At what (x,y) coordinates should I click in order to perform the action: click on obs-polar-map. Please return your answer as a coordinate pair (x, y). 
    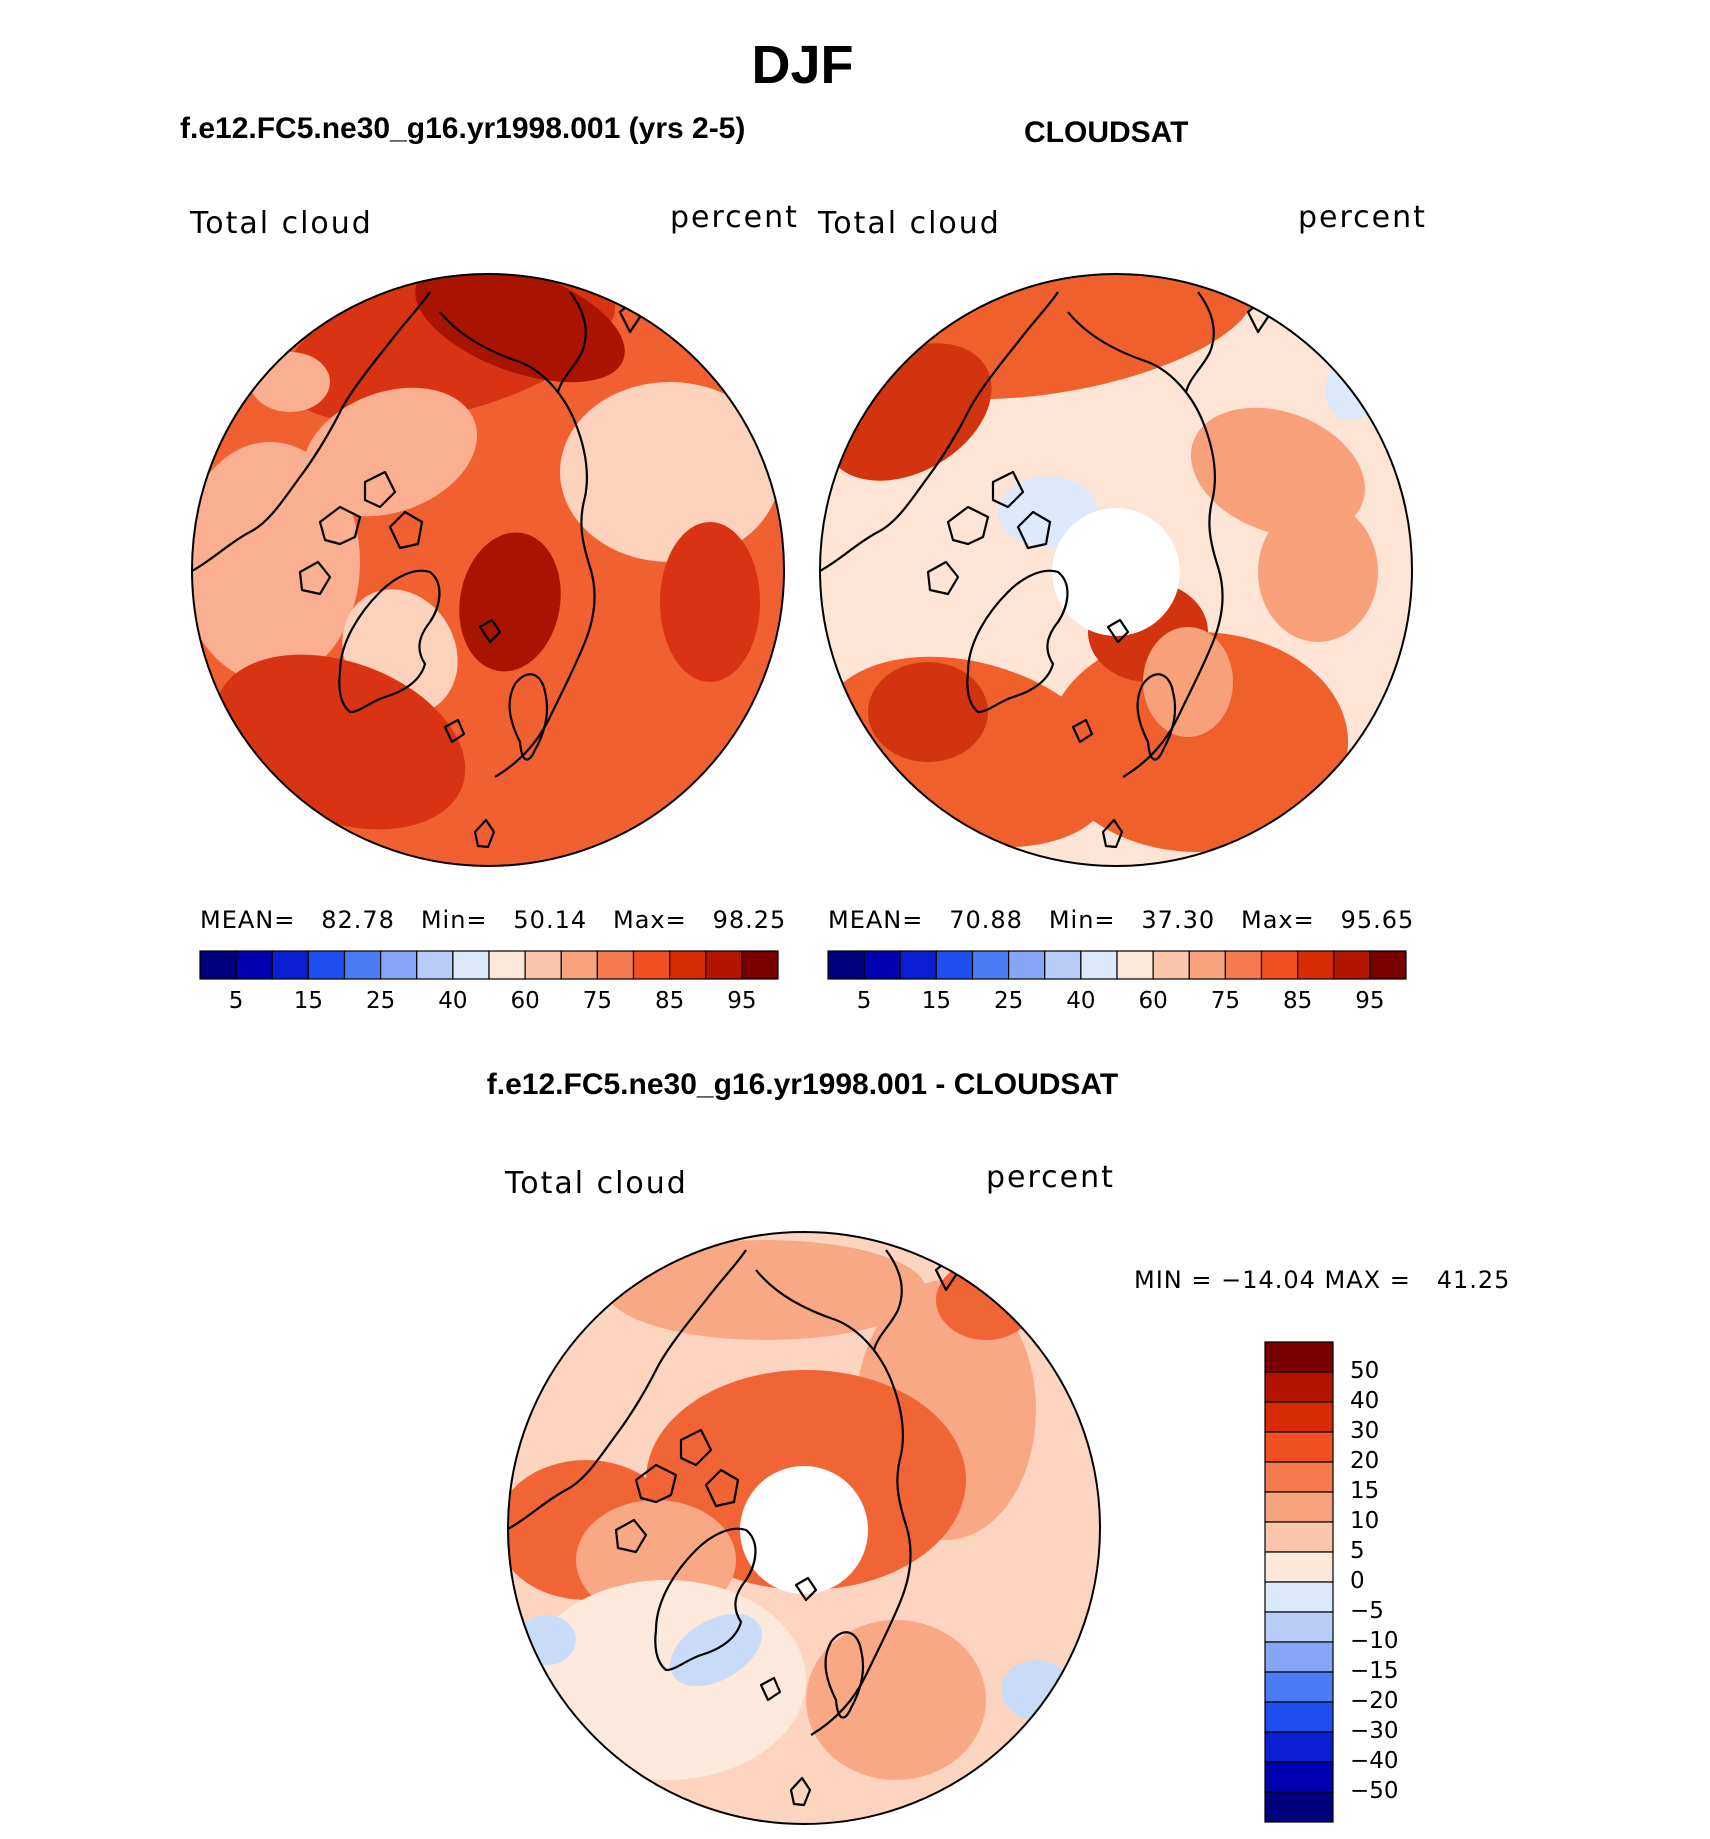
    Looking at the image, I should click on (1116, 570).